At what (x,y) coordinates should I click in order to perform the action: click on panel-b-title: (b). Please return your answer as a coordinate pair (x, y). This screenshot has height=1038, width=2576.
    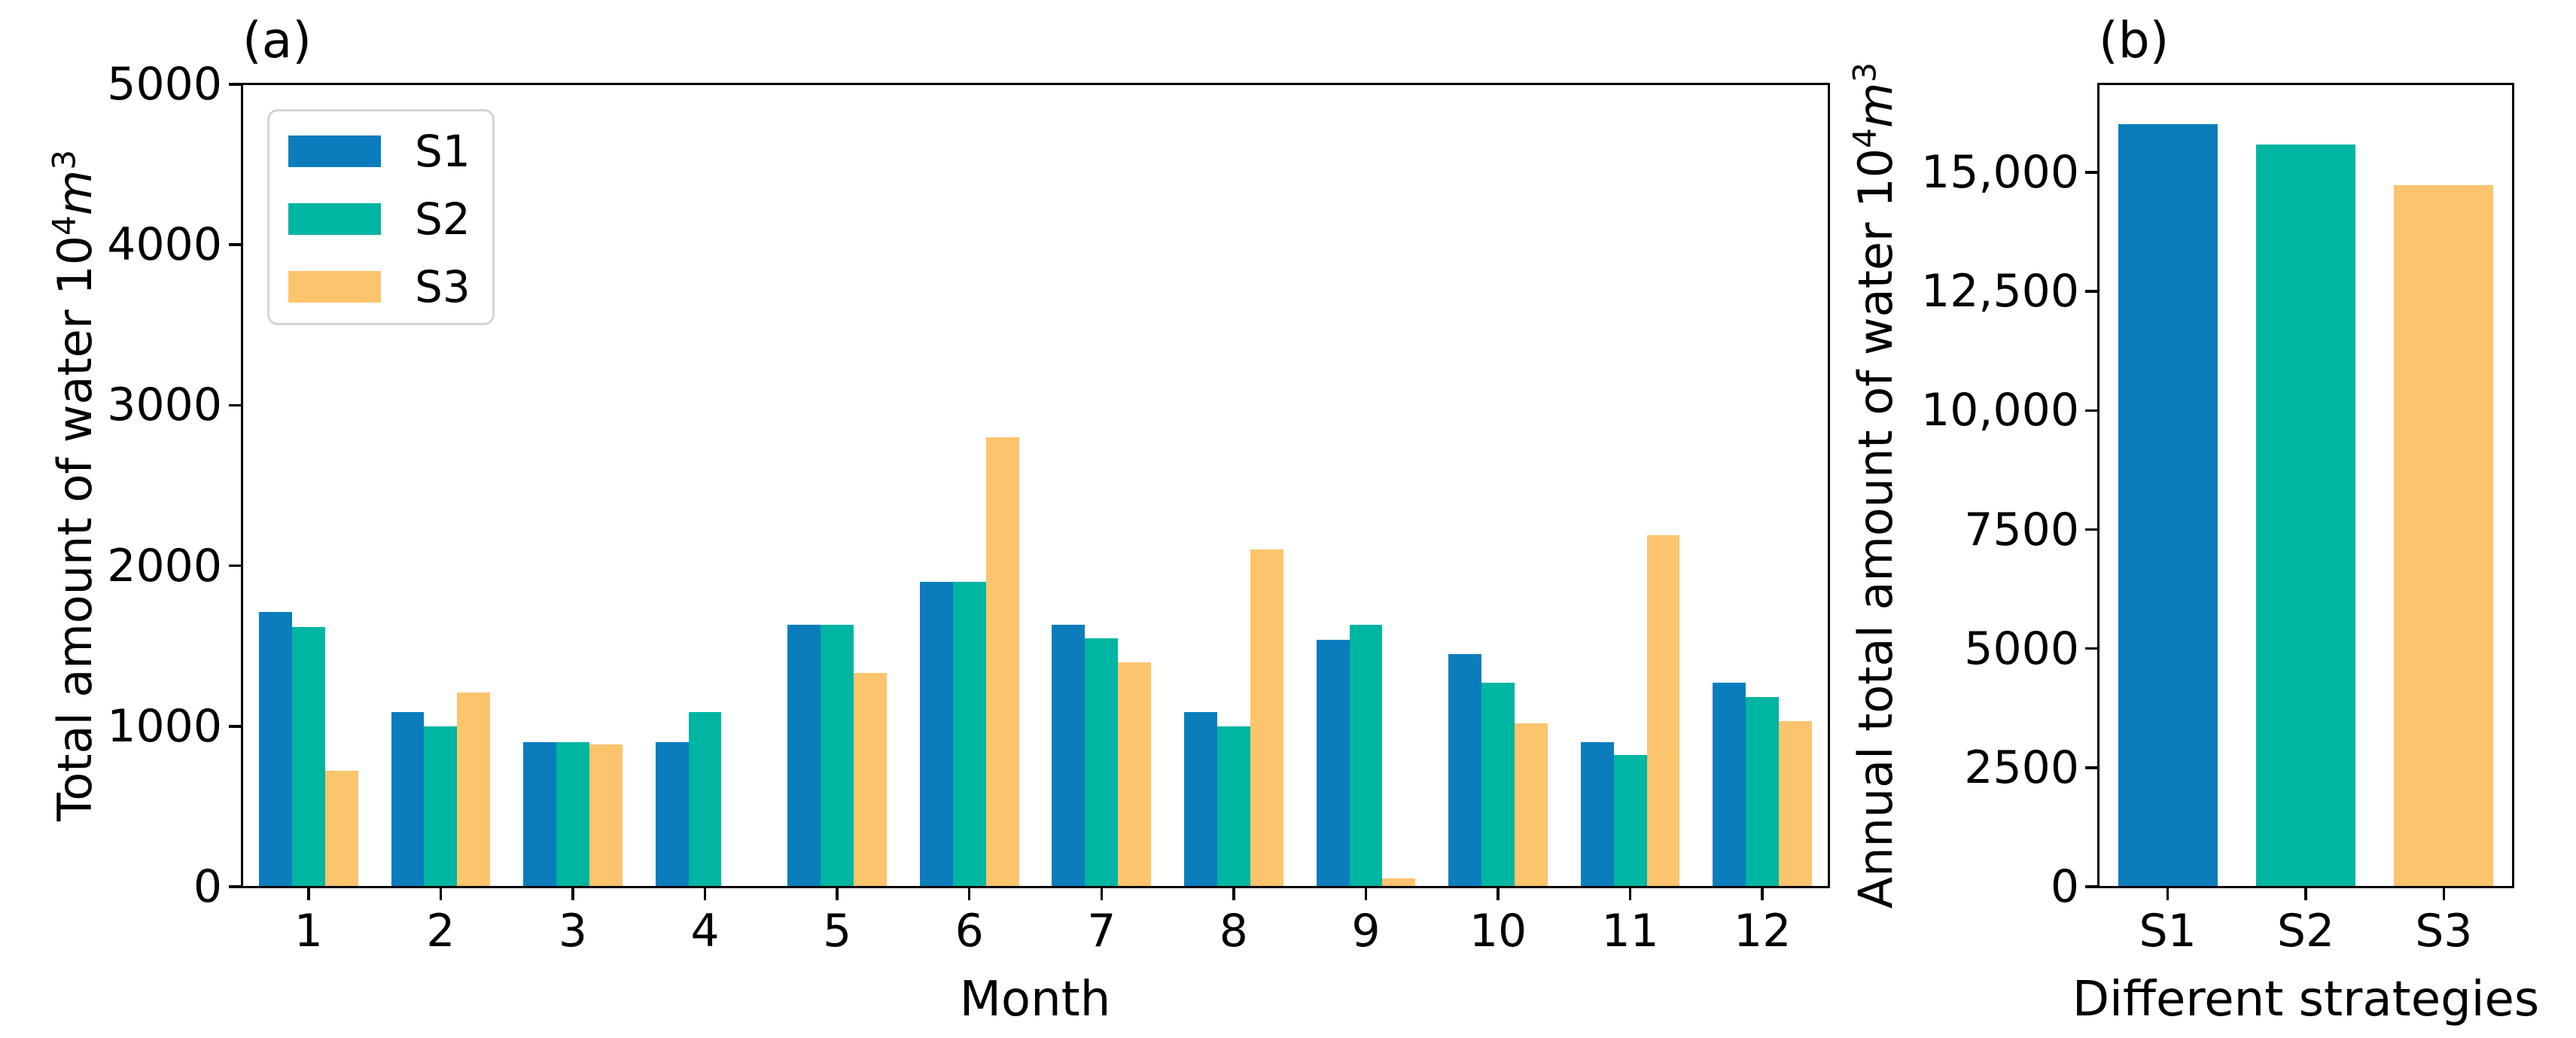
    Looking at the image, I should click on (2134, 40).